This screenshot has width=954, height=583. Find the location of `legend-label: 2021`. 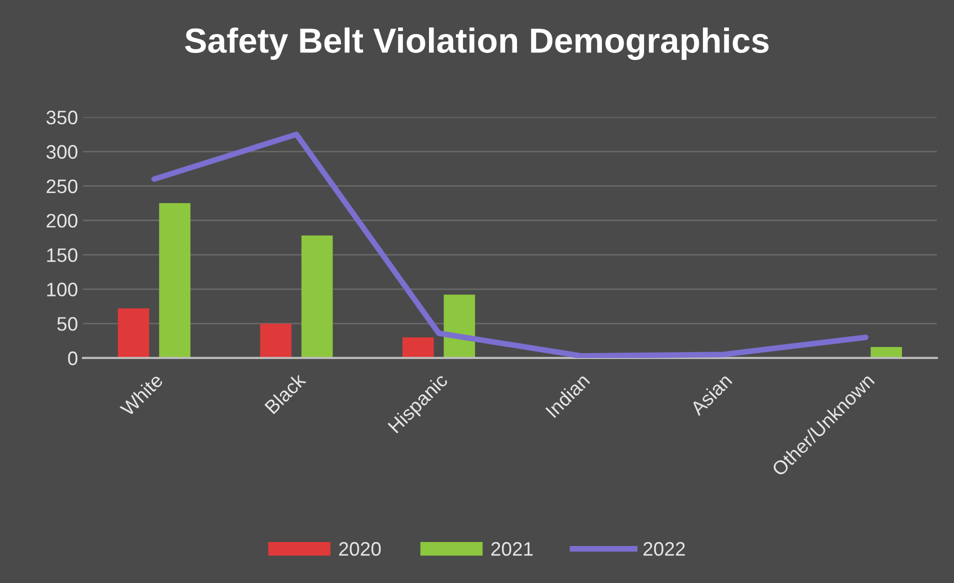

legend-label: 2021 is located at coordinates (512, 549).